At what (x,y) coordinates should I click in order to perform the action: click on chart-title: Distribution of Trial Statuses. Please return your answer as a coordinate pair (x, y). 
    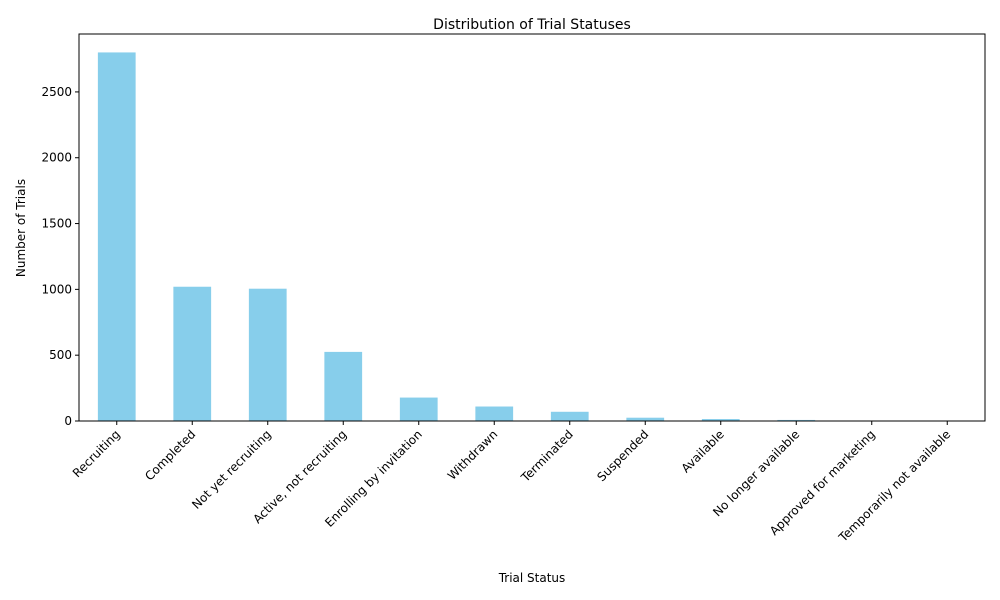
    Looking at the image, I should click on (532, 25).